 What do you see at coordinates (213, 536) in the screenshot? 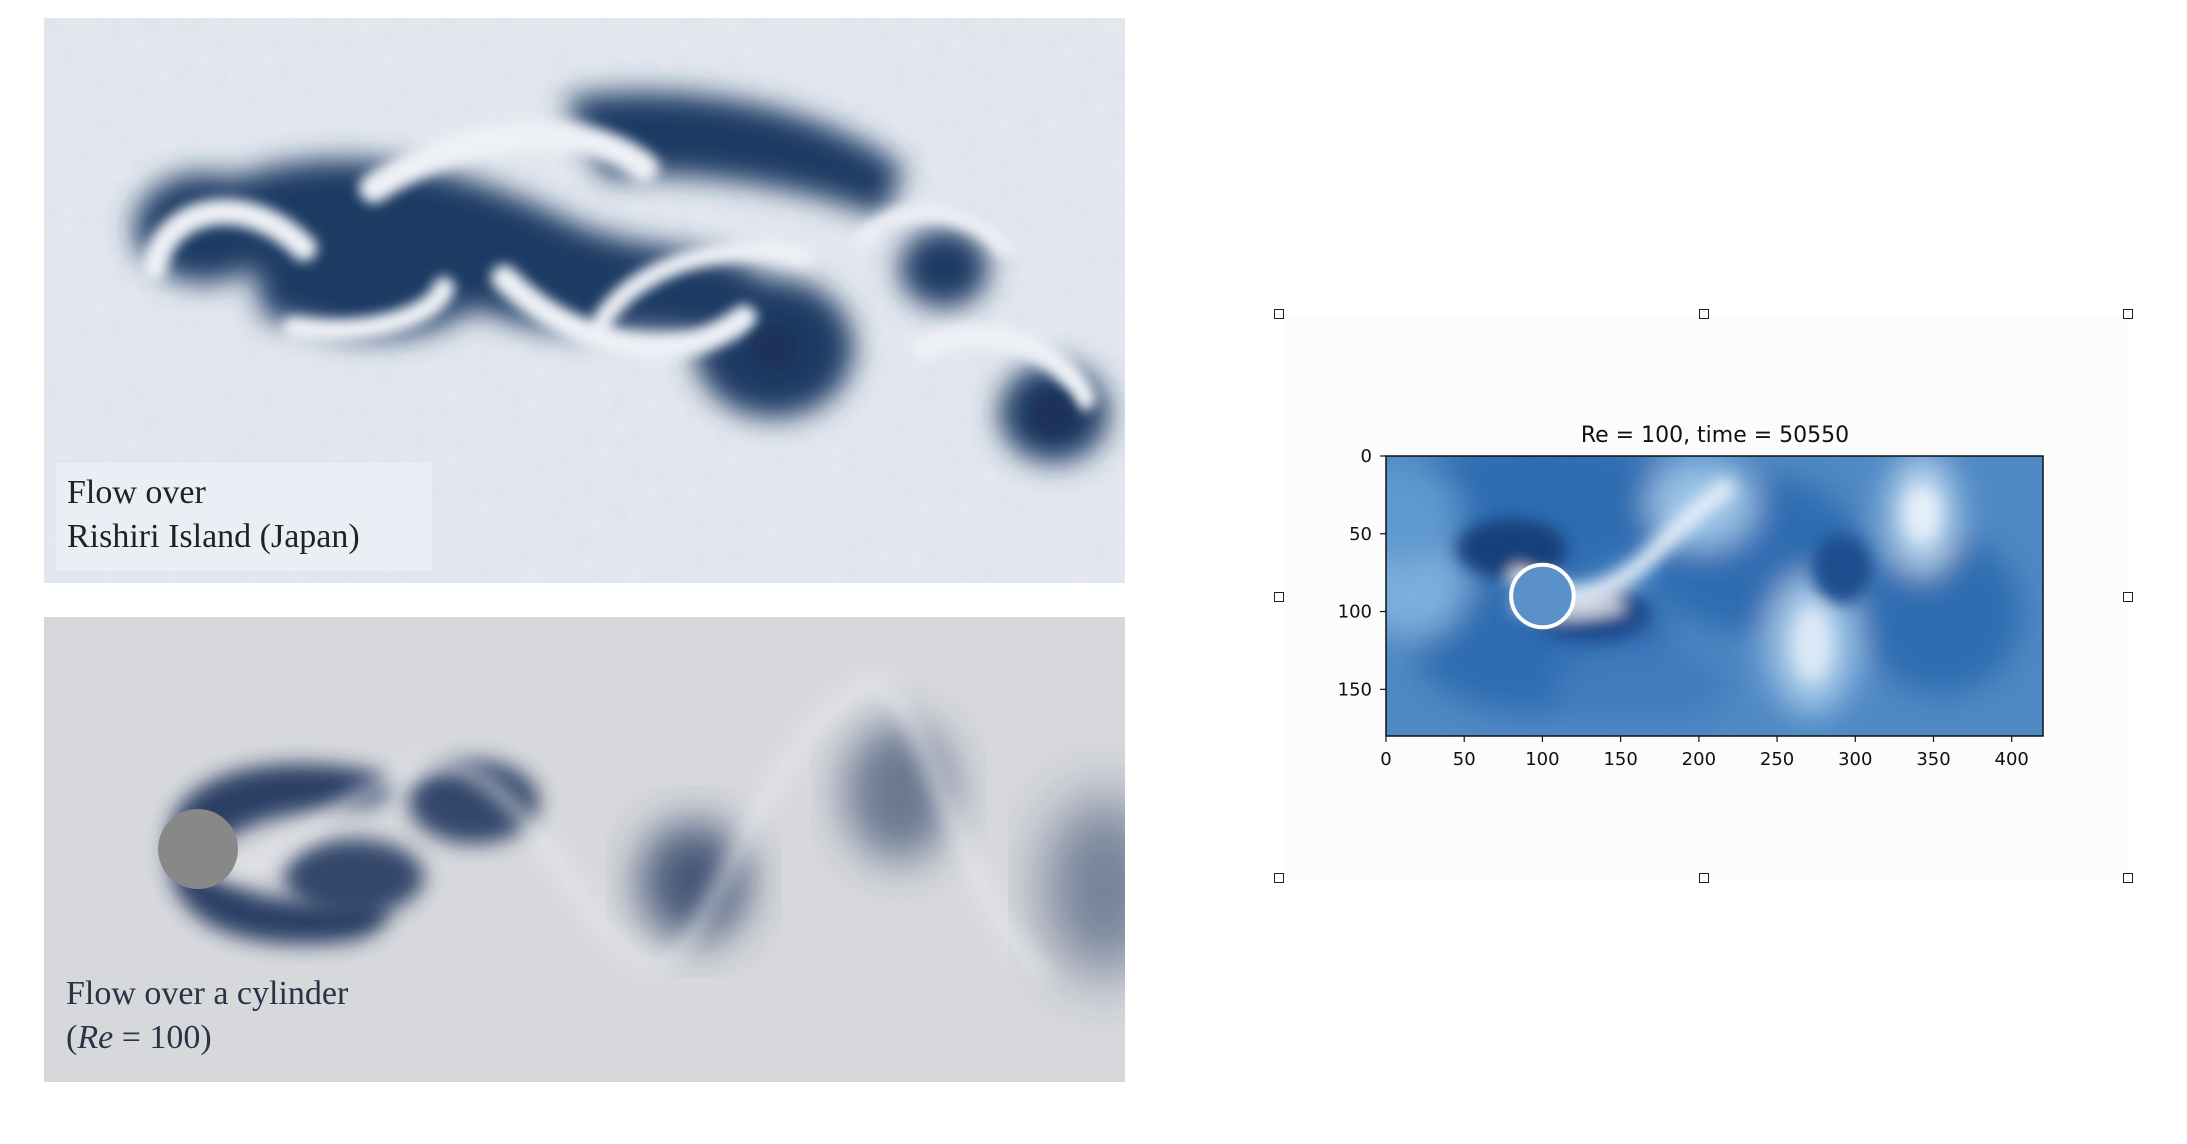
I see `island-caption-line2: Rishiri Island (Japan)` at bounding box center [213, 536].